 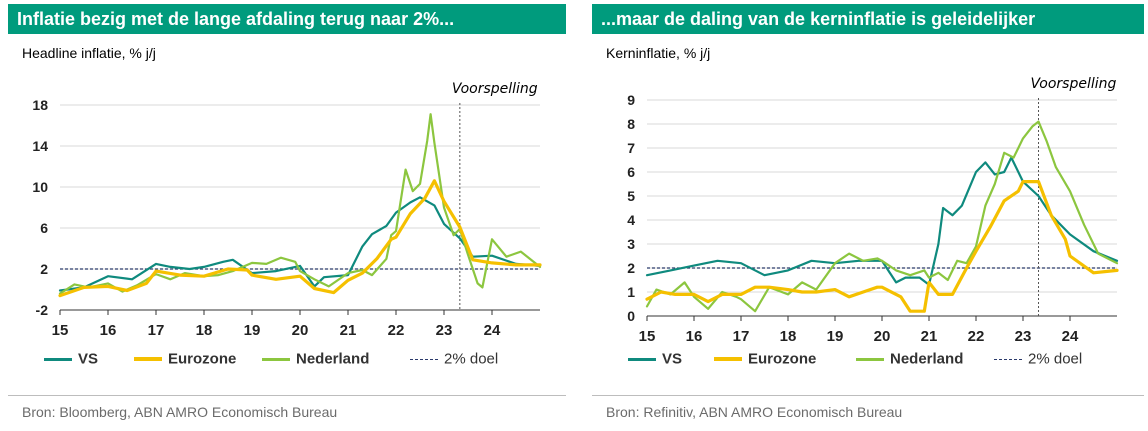 What do you see at coordinates (631, 100) in the screenshot?
I see `y-tick-label: 9` at bounding box center [631, 100].